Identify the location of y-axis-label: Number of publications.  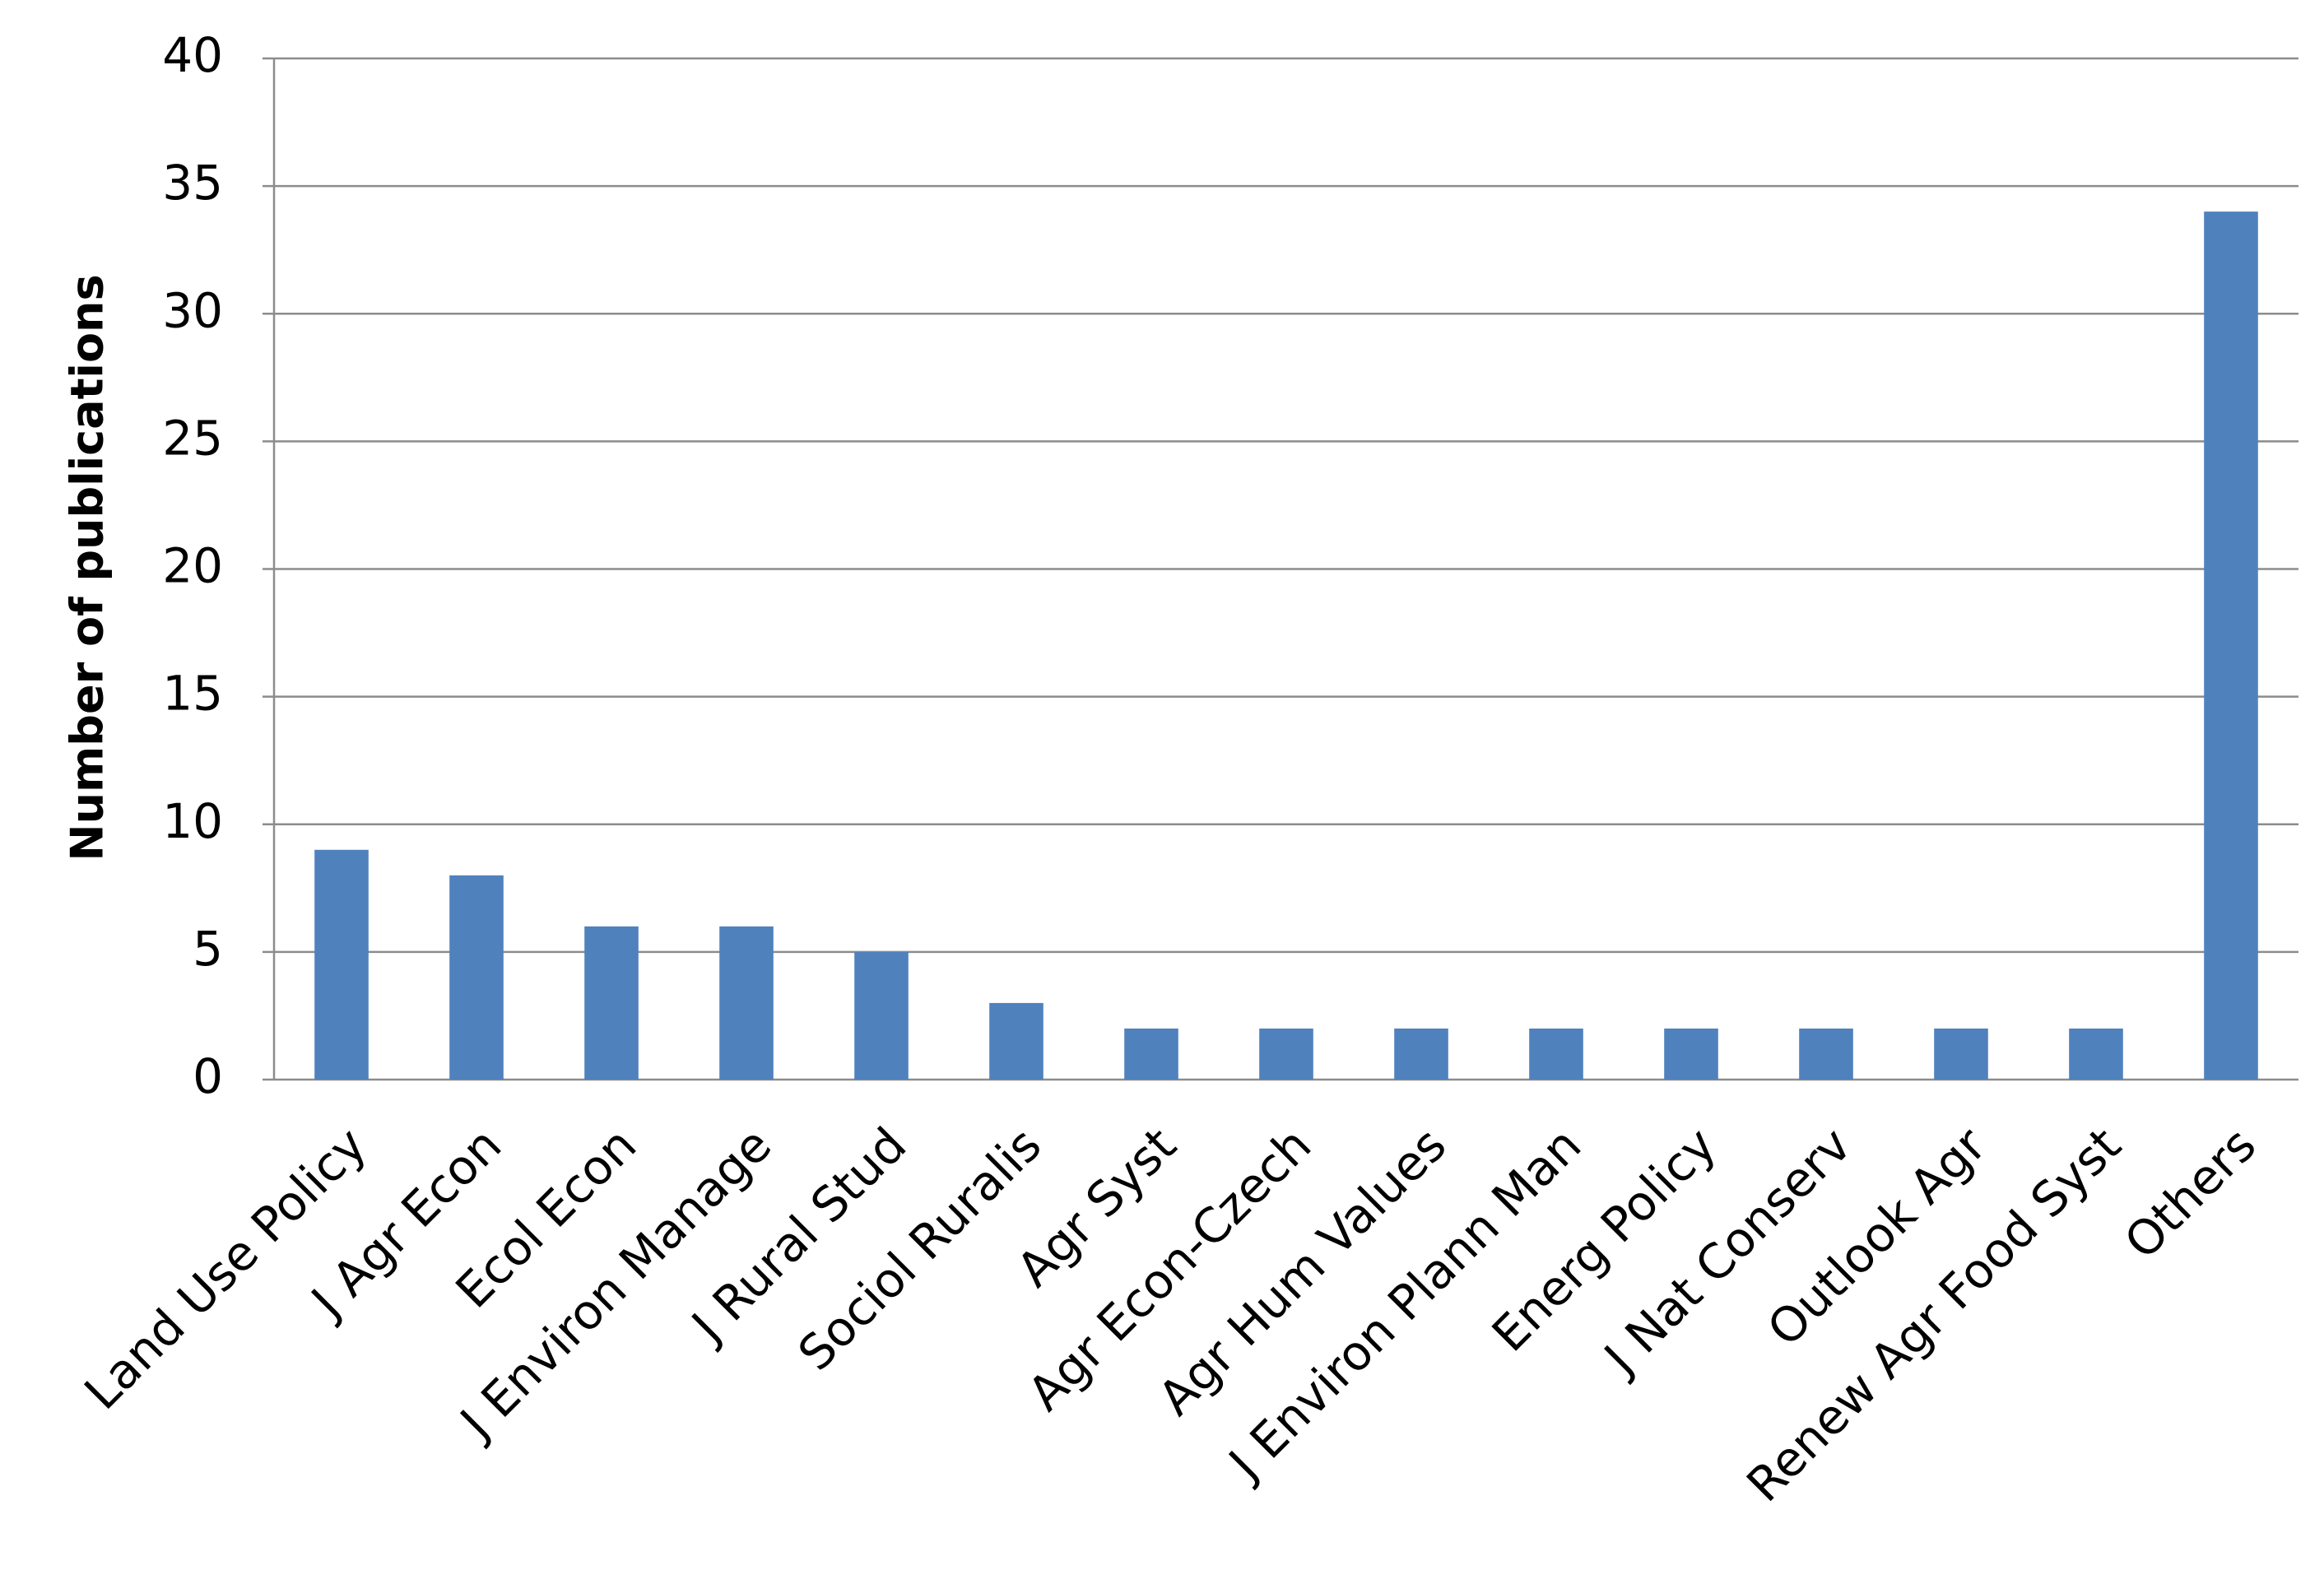
(88, 567).